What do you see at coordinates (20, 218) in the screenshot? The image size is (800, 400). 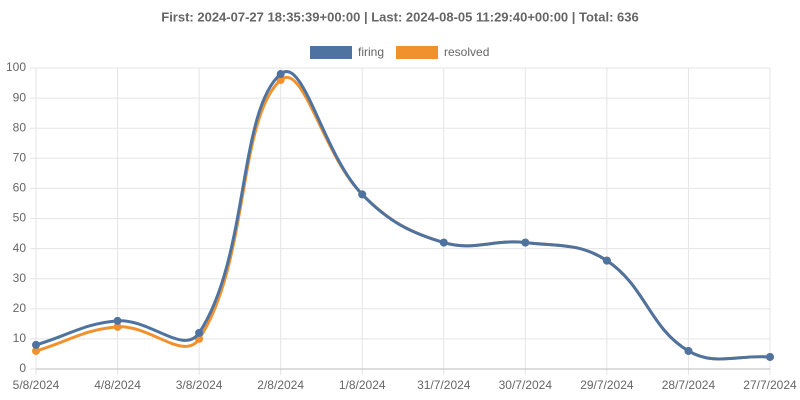 I see `y-tick-label: 50` at bounding box center [20, 218].